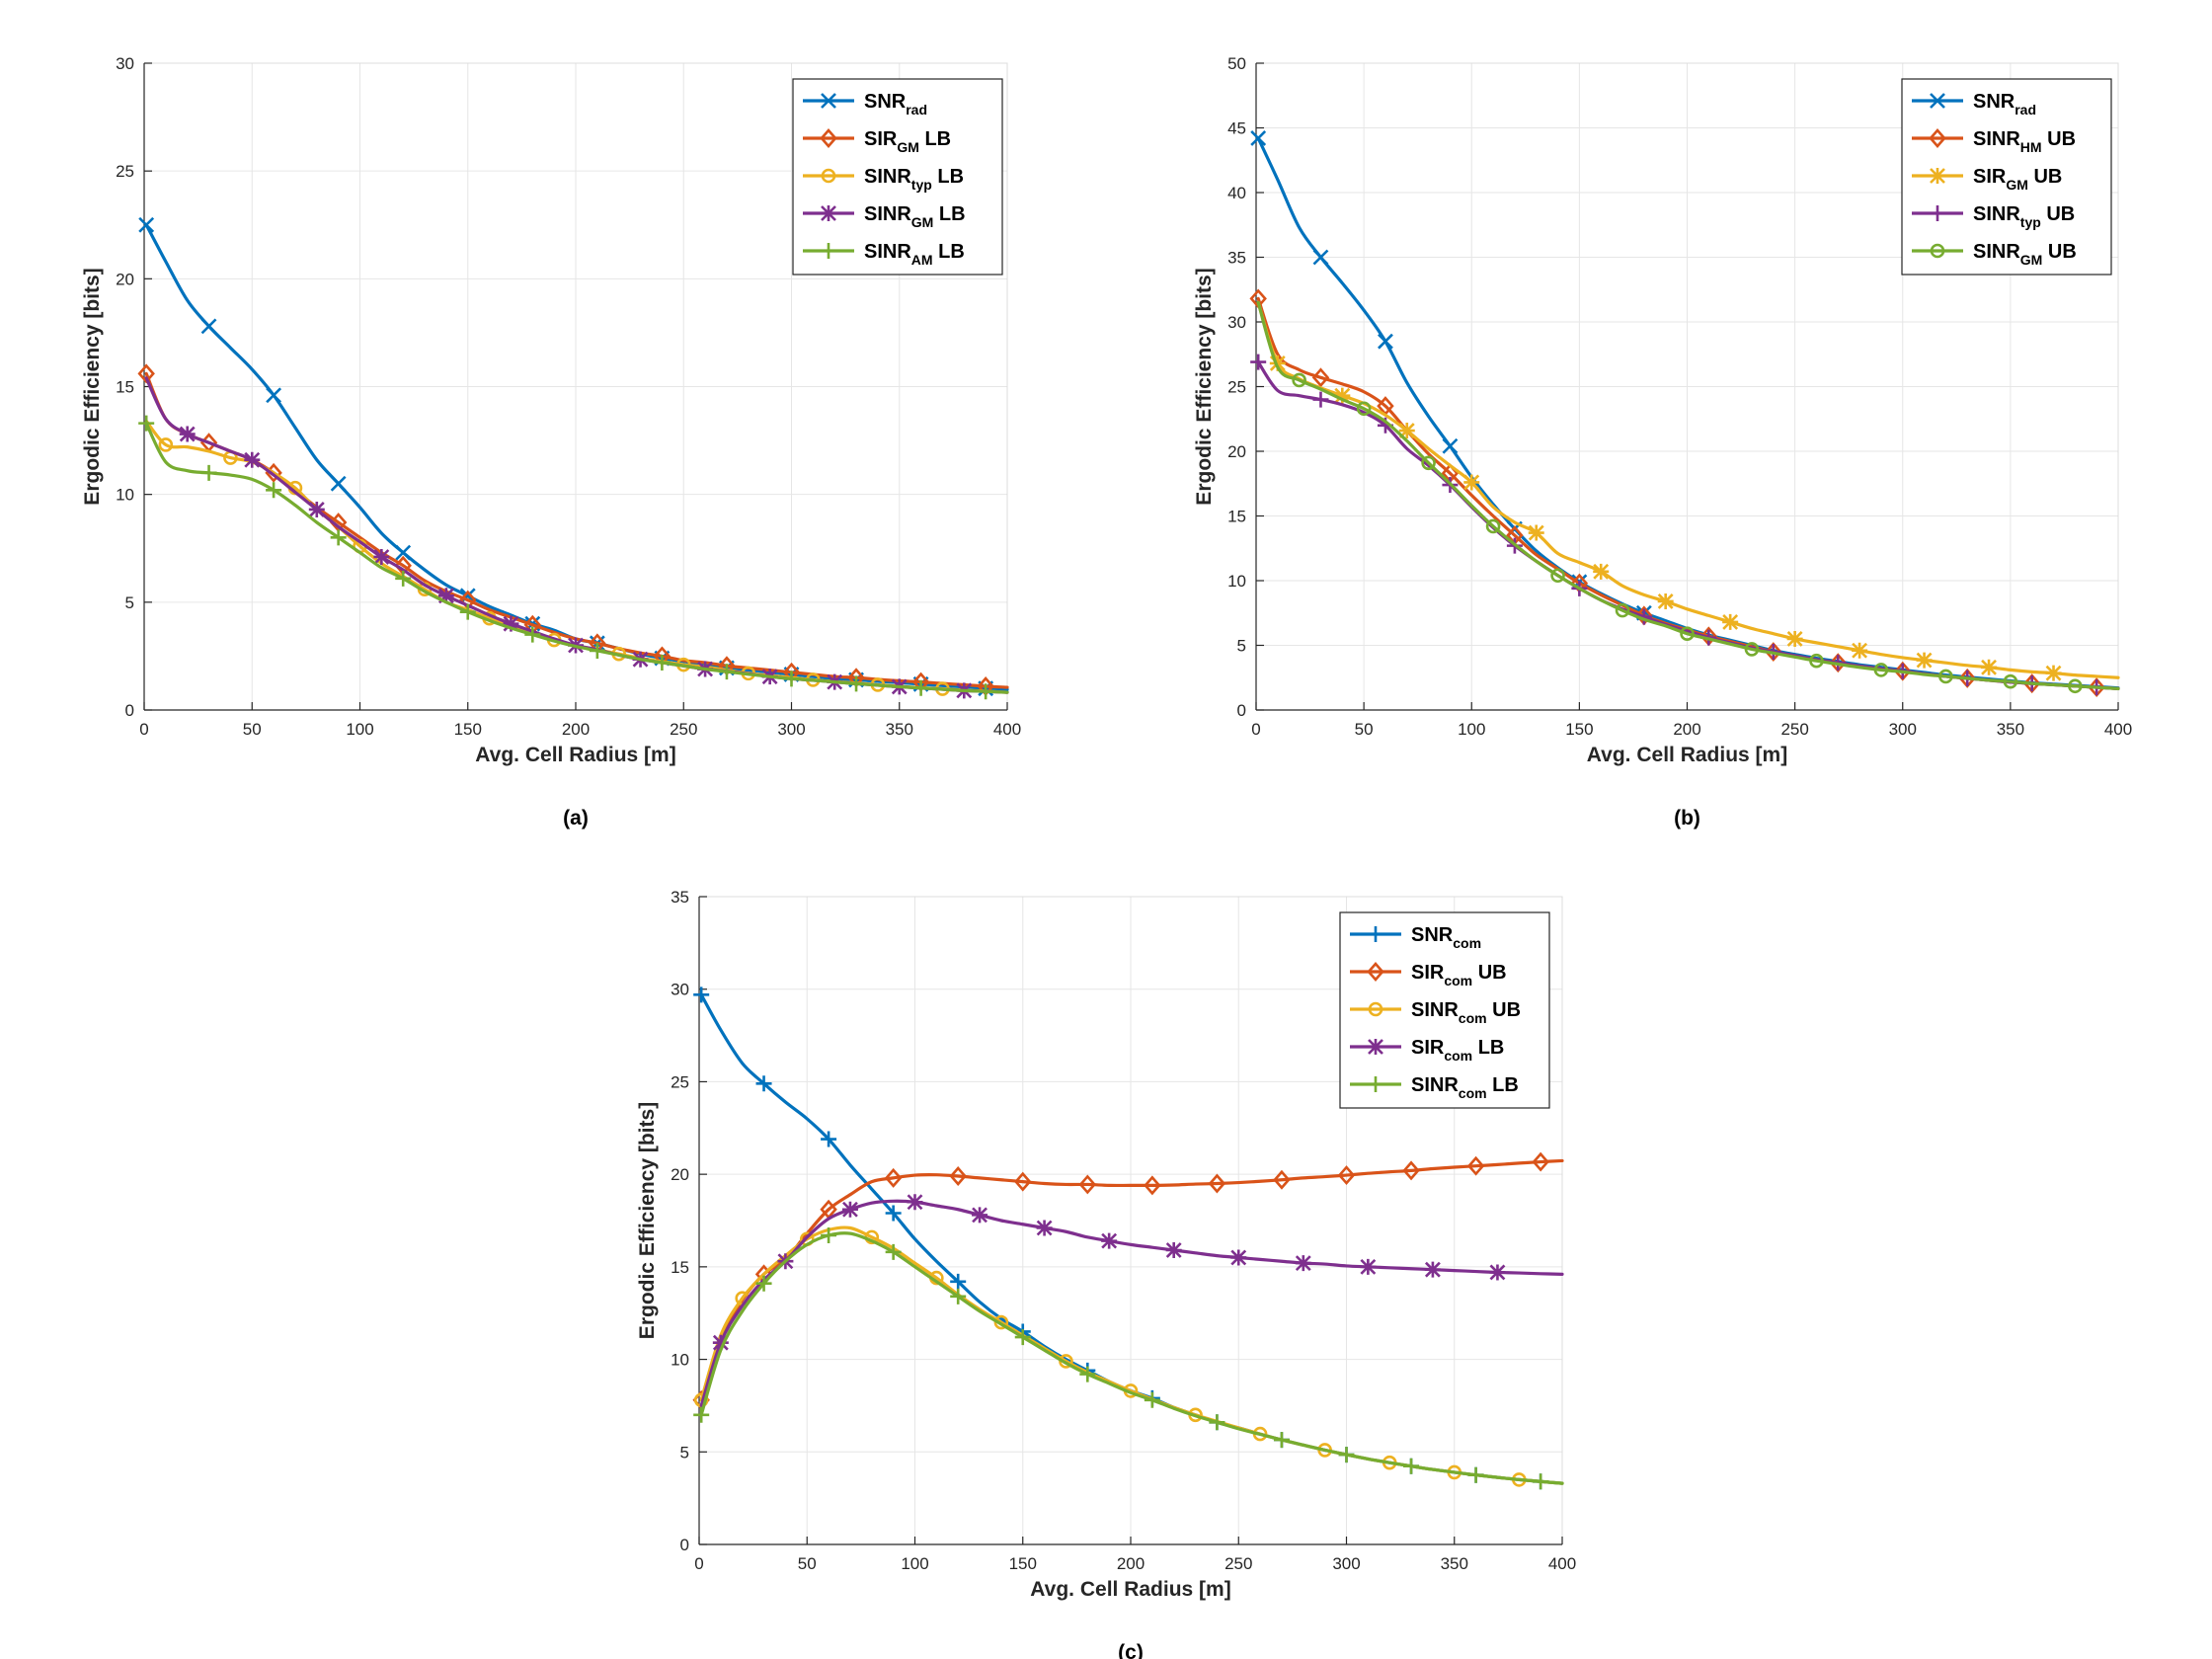 The width and height of the screenshot is (2212, 1659). Describe the element at coordinates (1435, 1087) in the screenshot. I see `legend-entry: SINRcom LB` at that location.